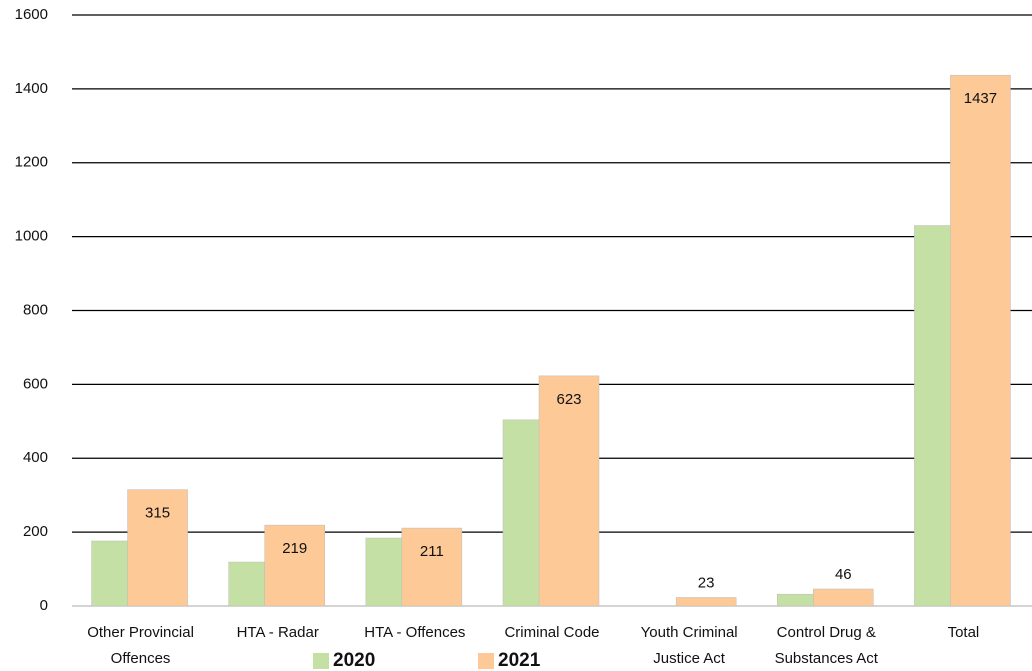 The height and width of the screenshot is (671, 1032). Describe the element at coordinates (294, 548) in the screenshot. I see `data-label: 219` at that location.